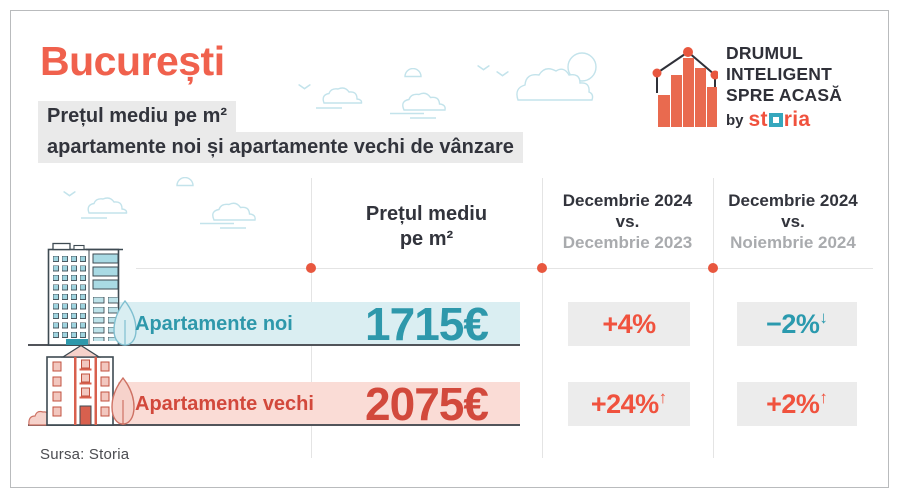 The height and width of the screenshot is (498, 900). I want to click on price-apartamente-vechi: 2075€, so click(427, 404).